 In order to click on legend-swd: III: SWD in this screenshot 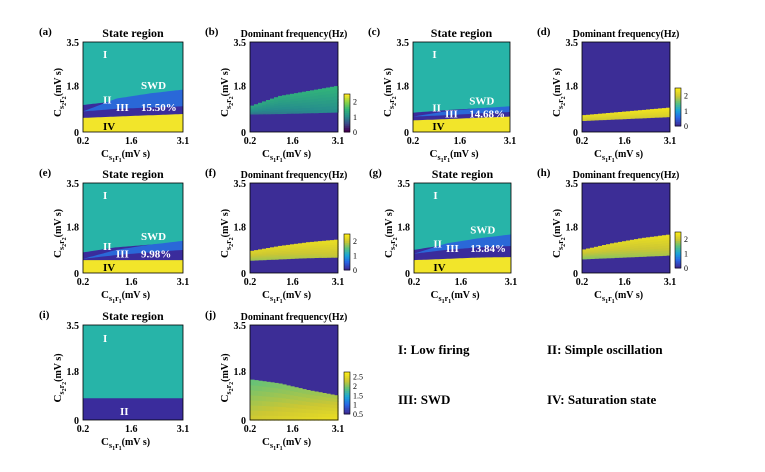, I will do `click(424, 399)`.